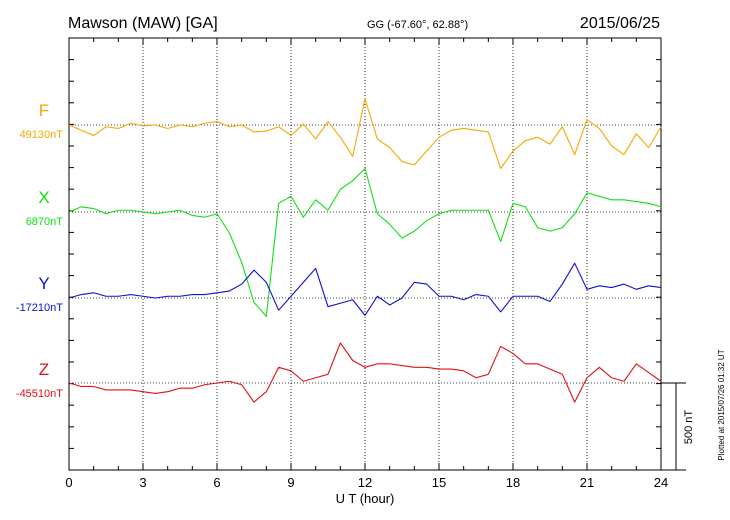  Describe the element at coordinates (365, 289) in the screenshot. I see `series-line-y` at that location.